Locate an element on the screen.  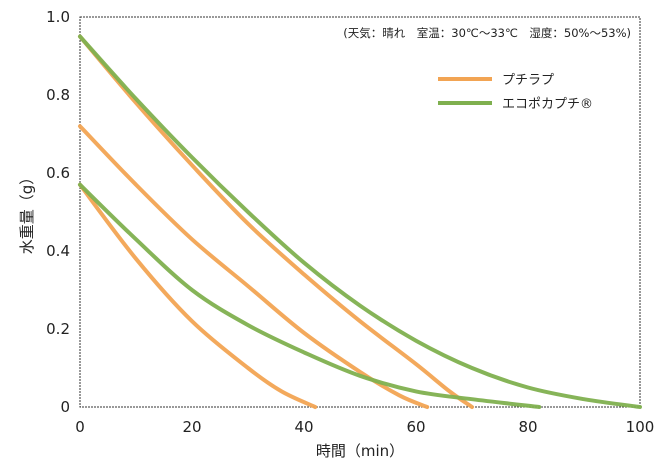
x-tick-label: 0 is located at coordinates (80, 427).